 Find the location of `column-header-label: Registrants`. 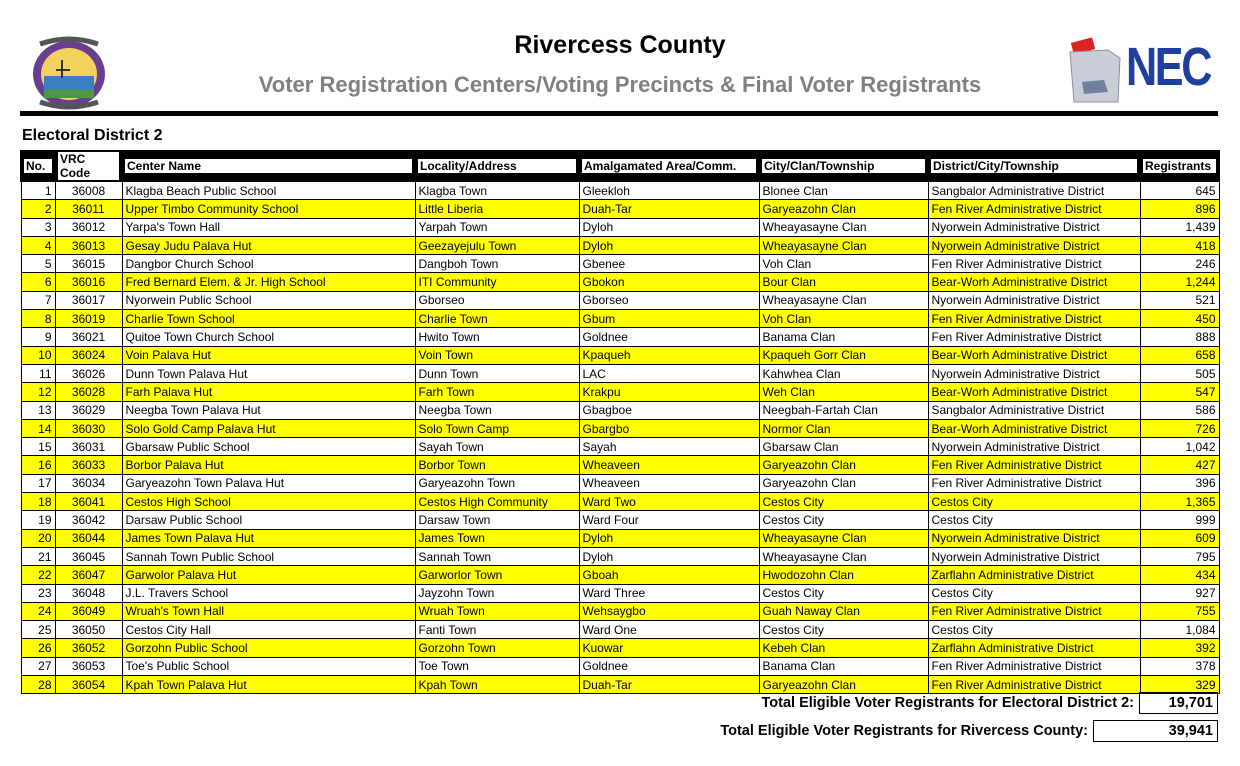

column-header-label: Registrants is located at coordinates (1179, 166).